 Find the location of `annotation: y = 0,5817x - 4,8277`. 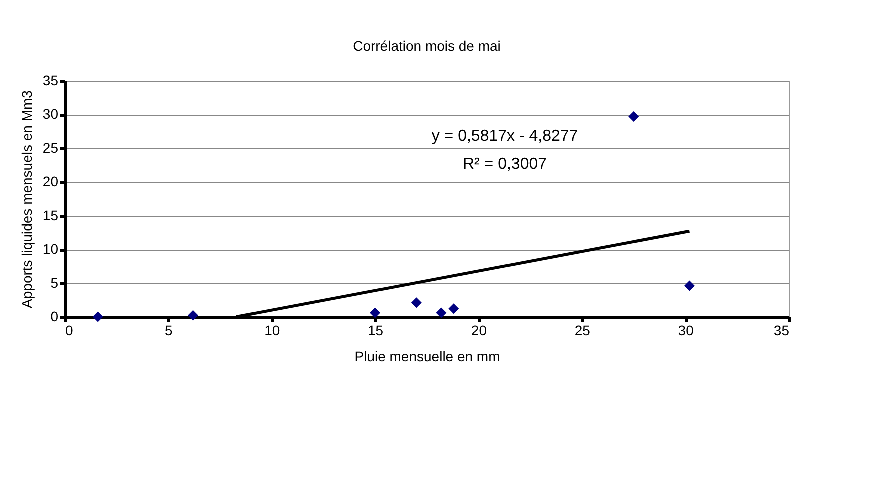

annotation: y = 0,5817x - 4,8277 is located at coordinates (505, 136).